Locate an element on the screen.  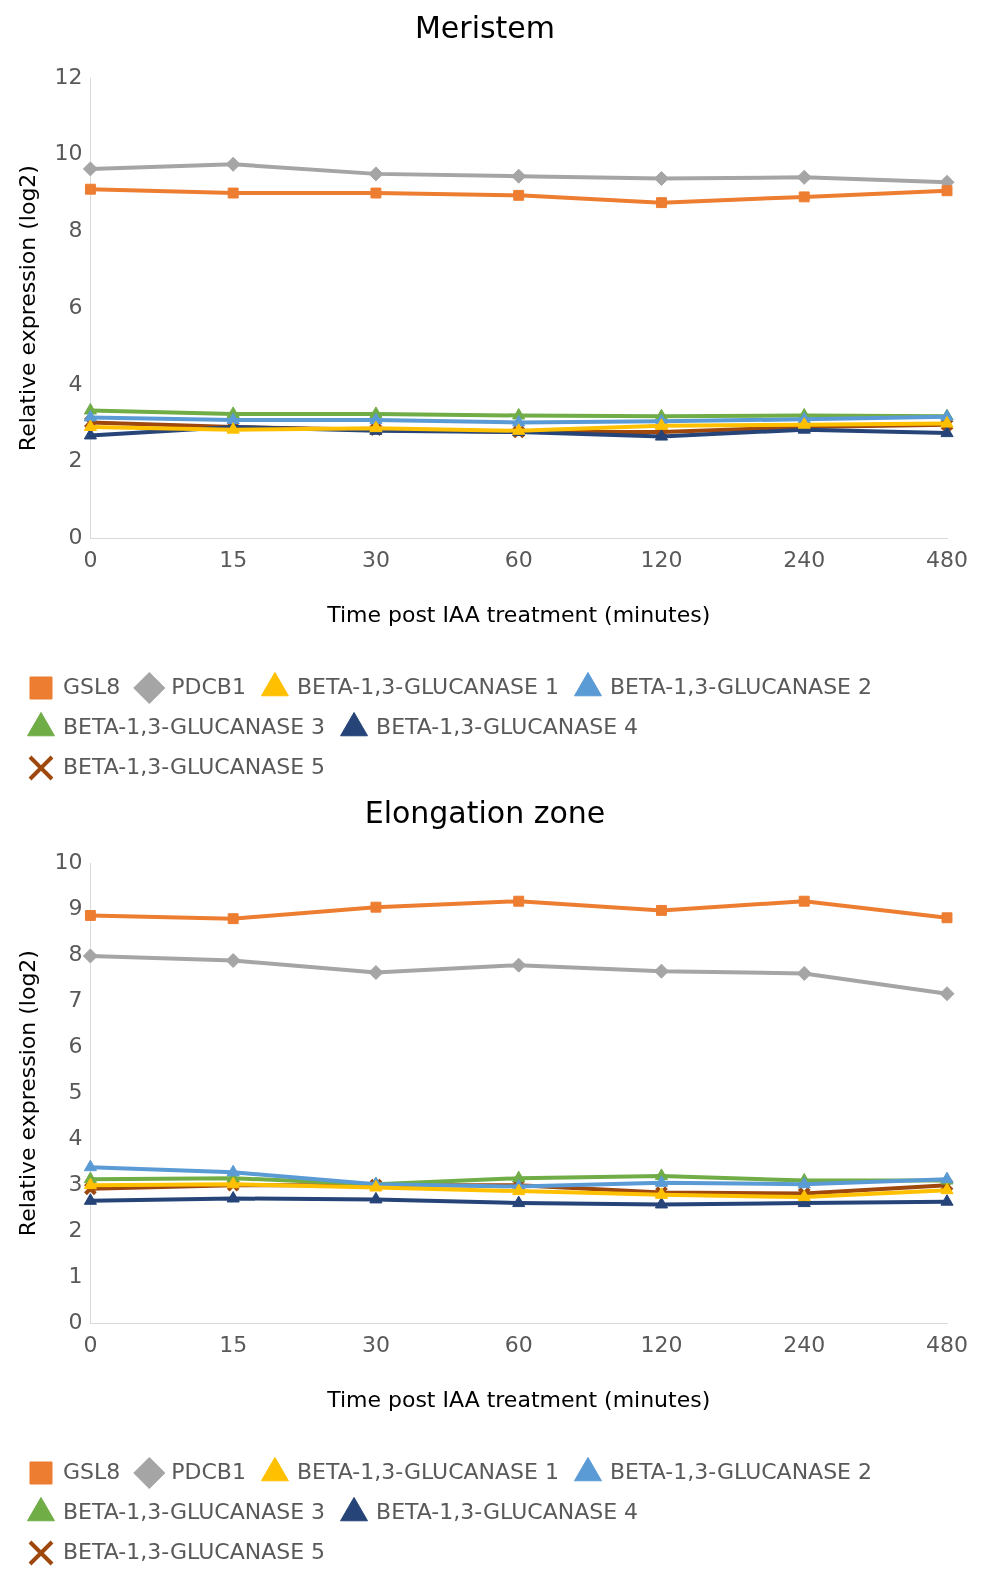
chart-title: Elongation zone is located at coordinates (485, 812).